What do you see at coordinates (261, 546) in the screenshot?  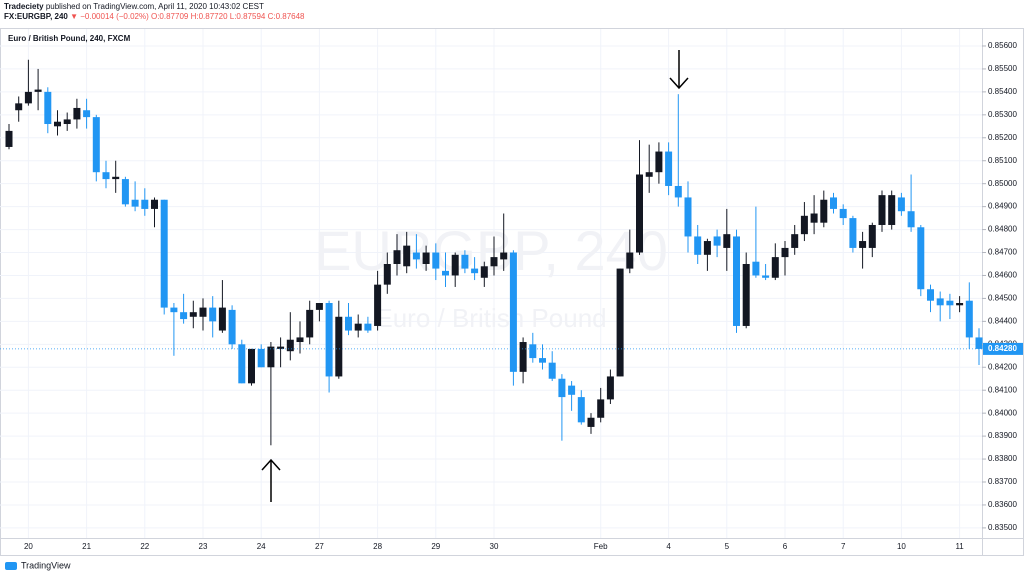 I see `x-tick-label: 24` at bounding box center [261, 546].